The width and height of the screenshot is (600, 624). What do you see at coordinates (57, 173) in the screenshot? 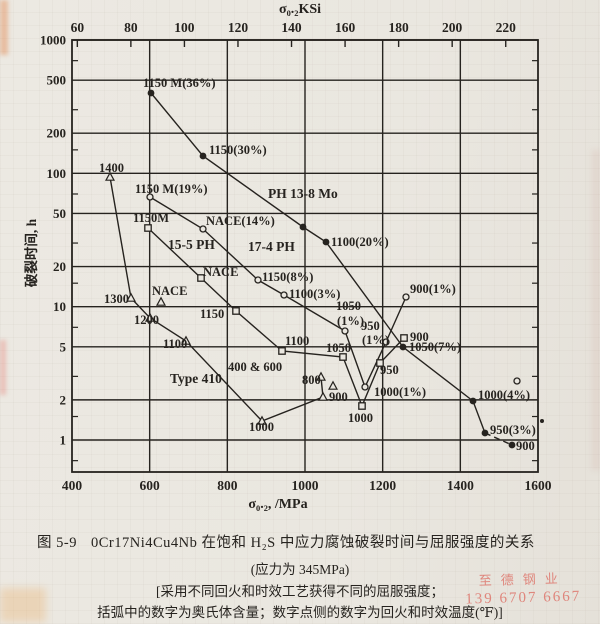
I see `y-tick-label: 100` at bounding box center [57, 173].